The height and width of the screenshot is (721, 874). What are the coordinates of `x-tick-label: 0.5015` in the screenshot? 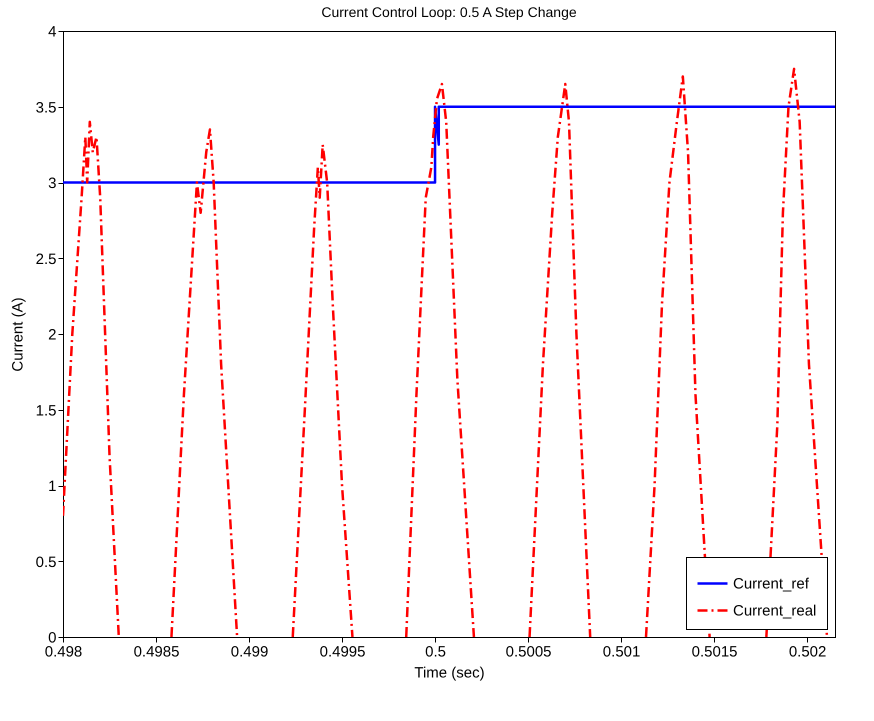 It's located at (715, 652).